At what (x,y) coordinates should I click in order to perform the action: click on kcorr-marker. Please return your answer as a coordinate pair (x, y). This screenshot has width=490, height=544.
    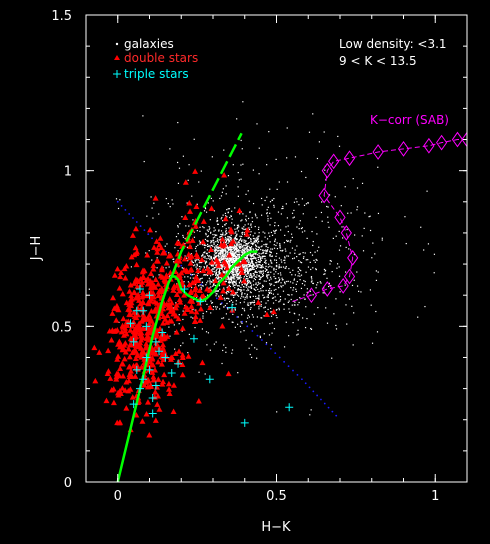
    Looking at the image, I should click on (343, 285).